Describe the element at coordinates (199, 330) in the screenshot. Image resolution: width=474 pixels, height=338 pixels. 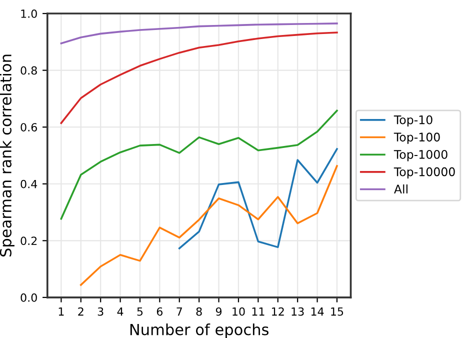
I see `x-axis-title: Number of epochs` at that location.